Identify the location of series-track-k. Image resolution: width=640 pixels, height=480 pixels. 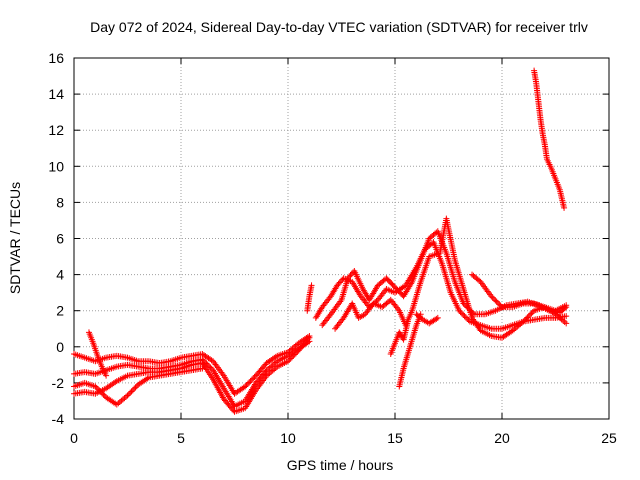
(399, 338).